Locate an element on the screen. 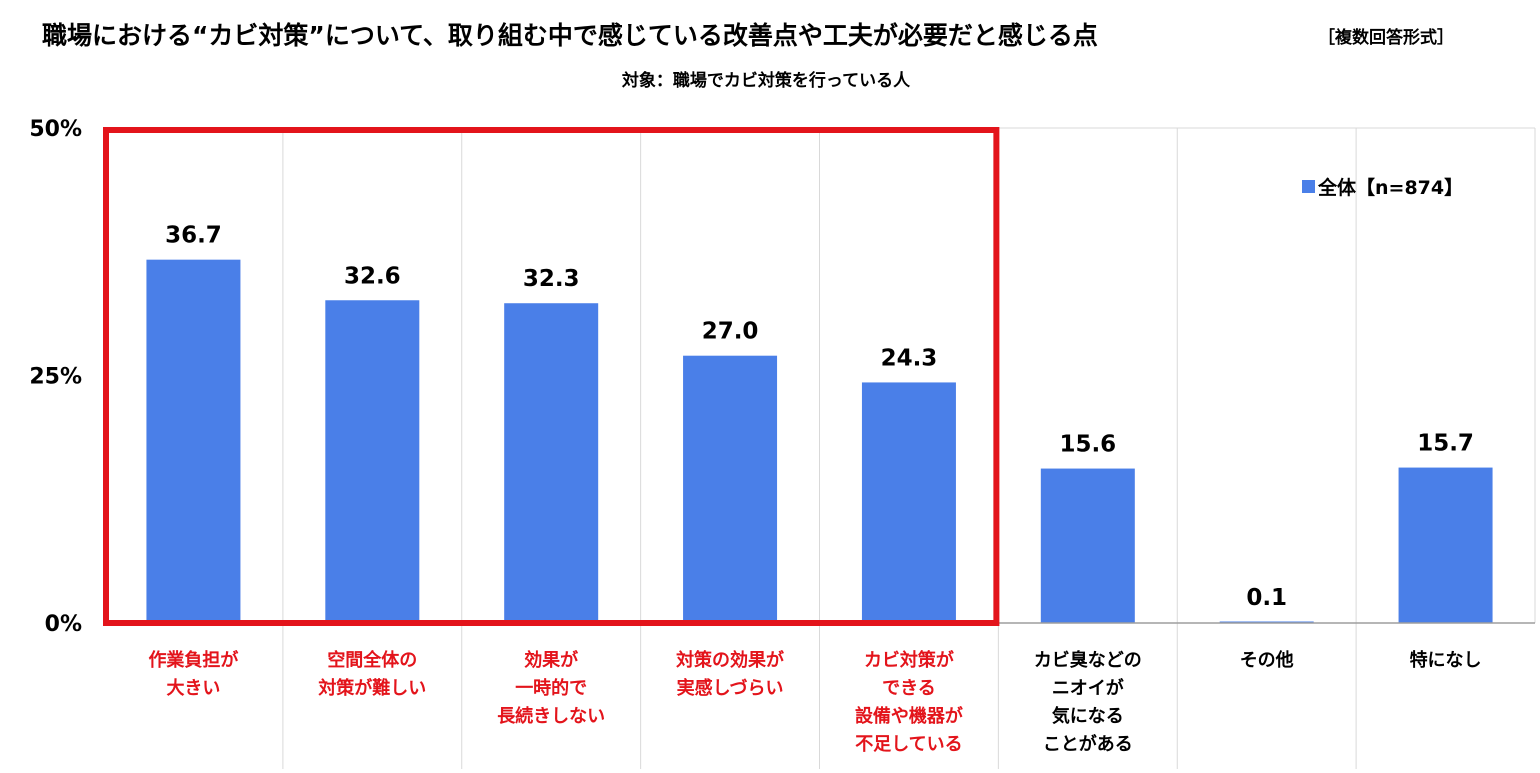  category-label: その他 is located at coordinates (1267, 660).